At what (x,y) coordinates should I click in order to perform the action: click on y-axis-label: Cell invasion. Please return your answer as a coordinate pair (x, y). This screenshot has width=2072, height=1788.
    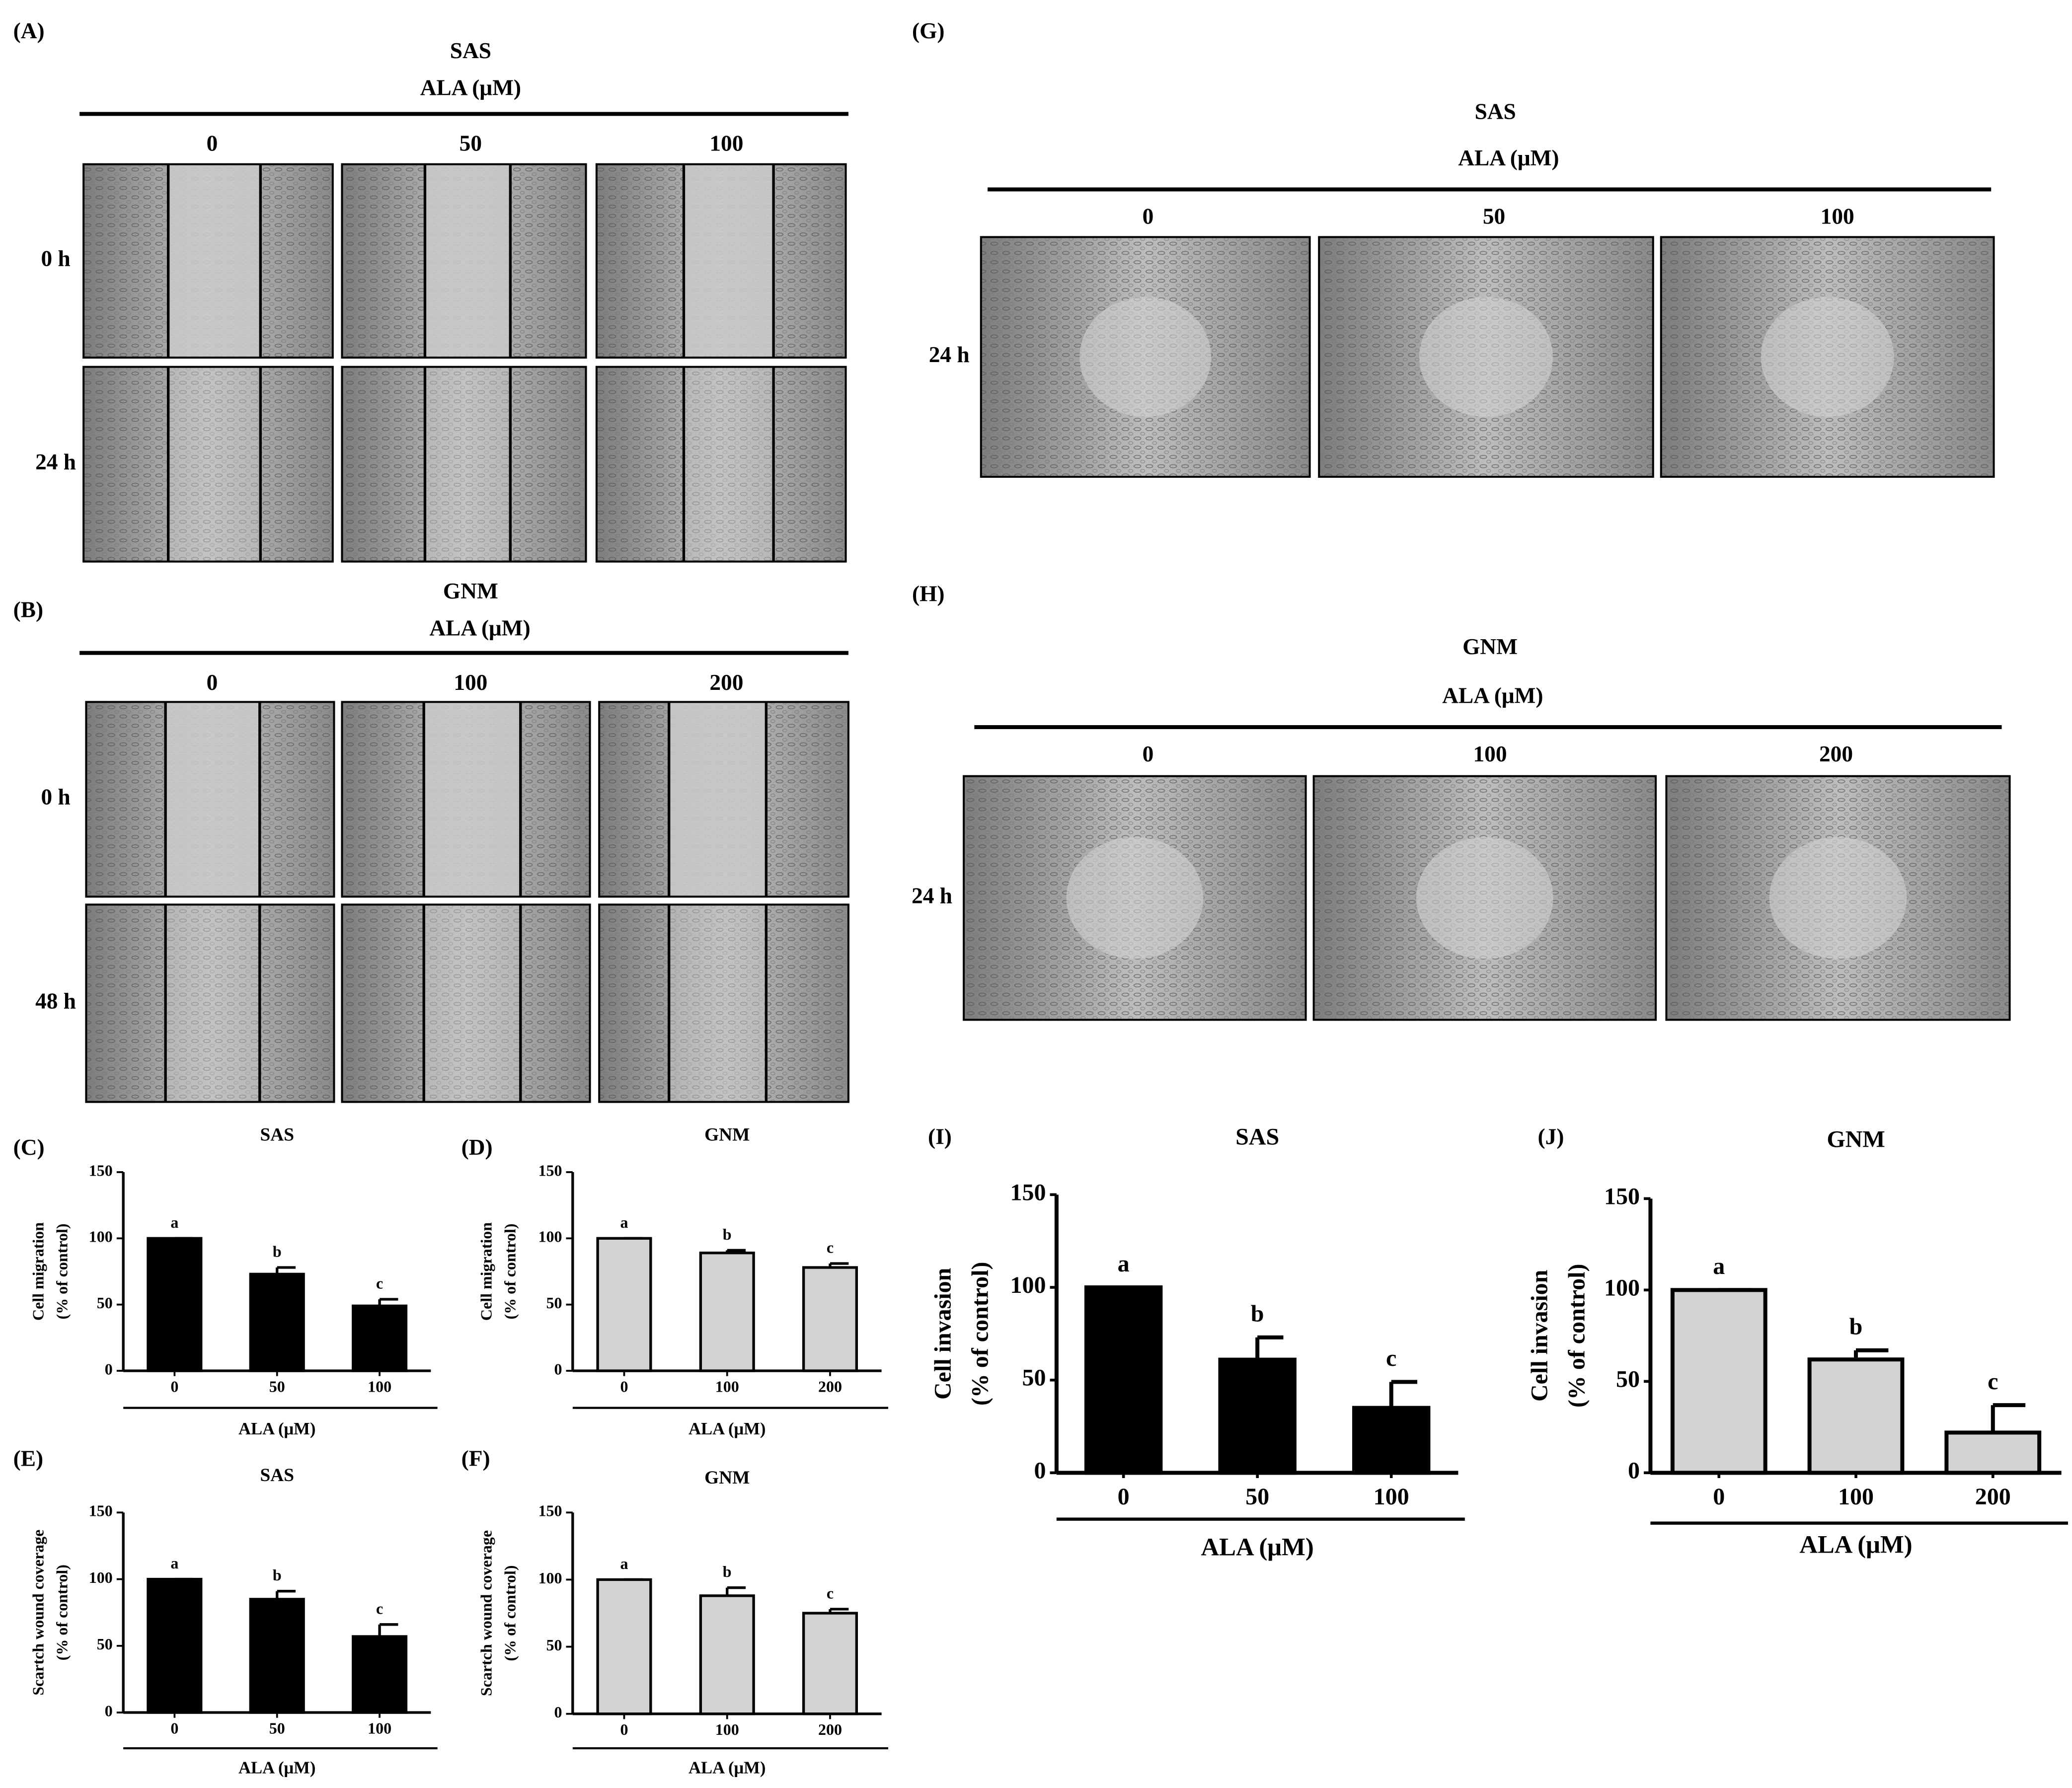
    Looking at the image, I should click on (1540, 1336).